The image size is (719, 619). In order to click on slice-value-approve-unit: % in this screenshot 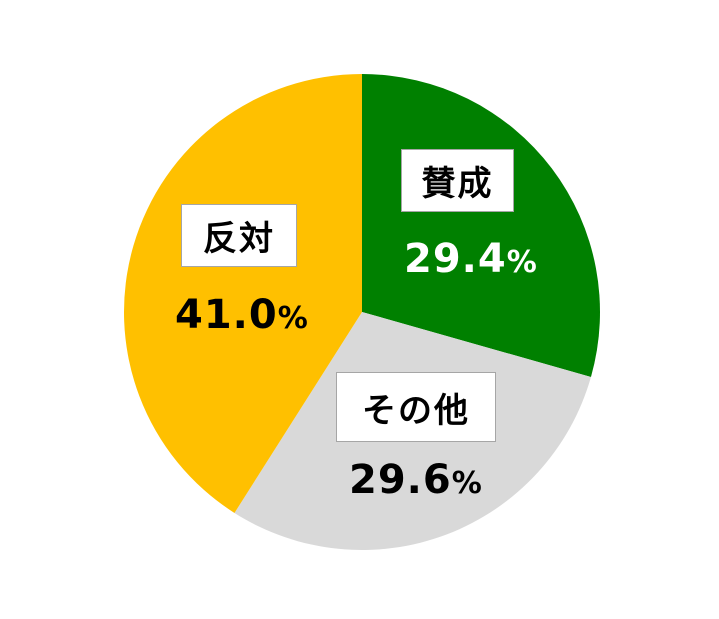, I will do `click(522, 262)`.